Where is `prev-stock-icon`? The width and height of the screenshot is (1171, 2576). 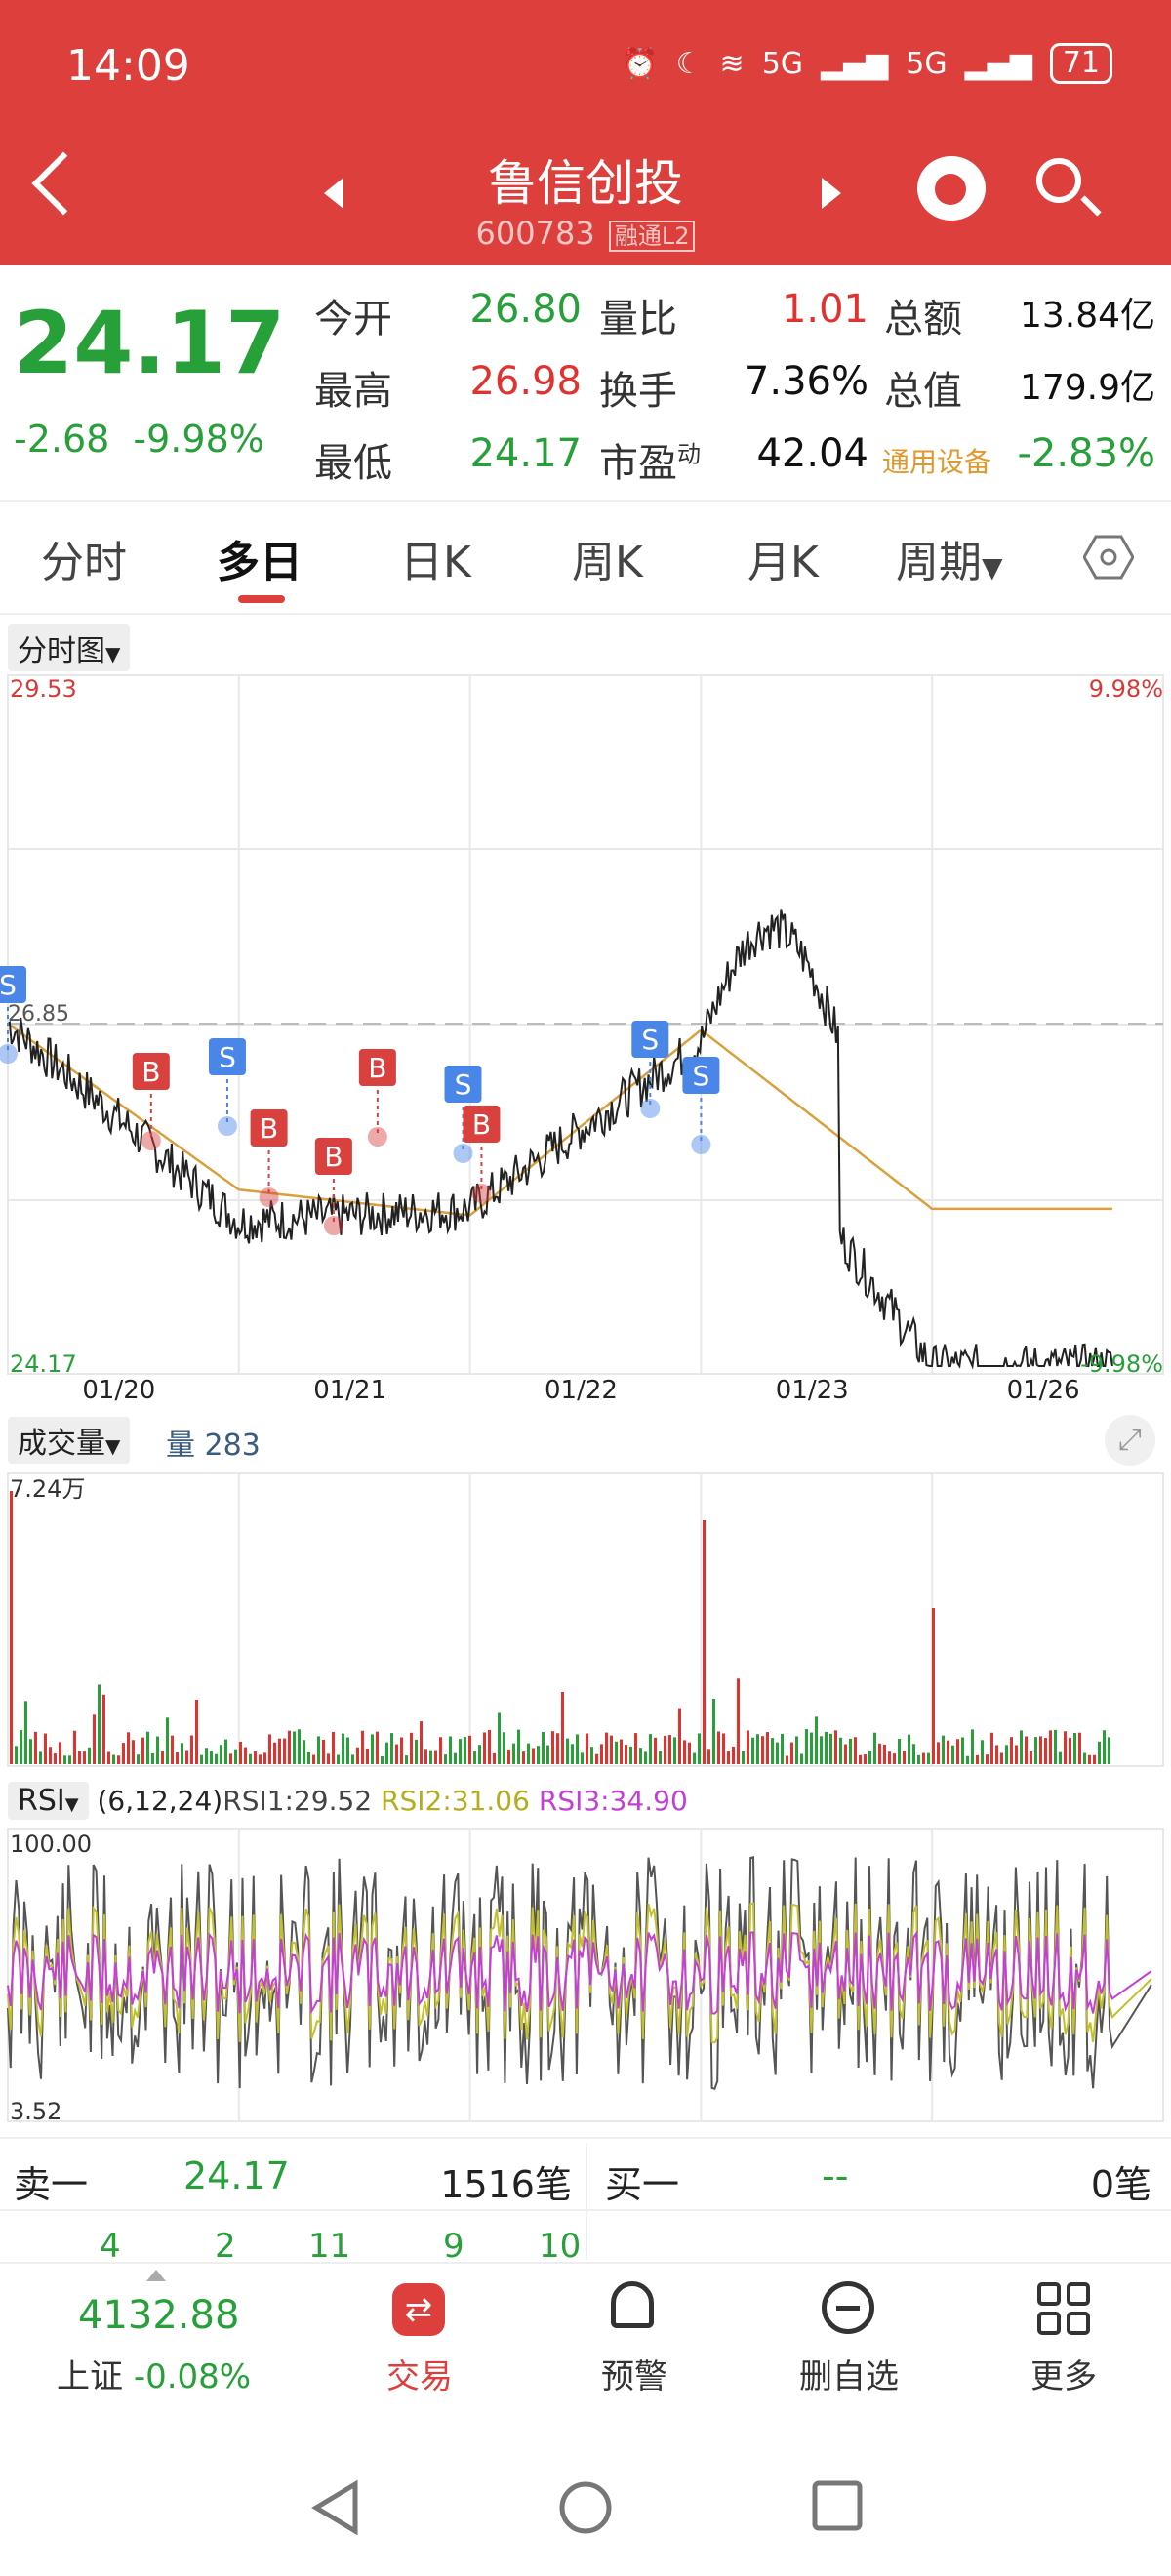
prev-stock-icon is located at coordinates (333, 193).